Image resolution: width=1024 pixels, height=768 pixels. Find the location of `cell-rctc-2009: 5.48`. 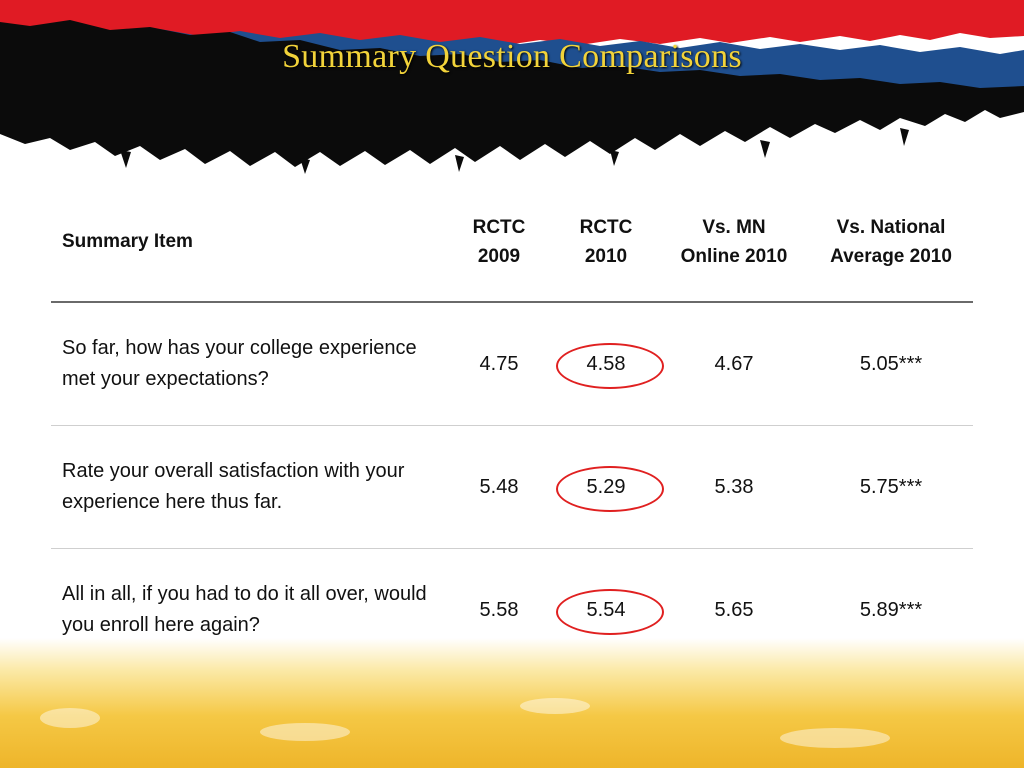

cell-rctc-2009: 5.48 is located at coordinates (499, 487).